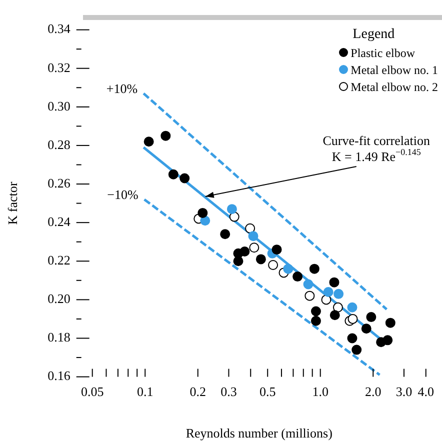  I want to click on y-tick-label: 0.18, so click(59, 337).